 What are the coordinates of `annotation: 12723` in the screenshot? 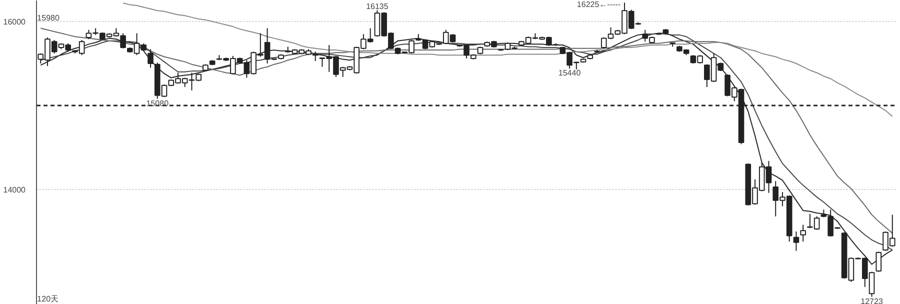 It's located at (872, 300).